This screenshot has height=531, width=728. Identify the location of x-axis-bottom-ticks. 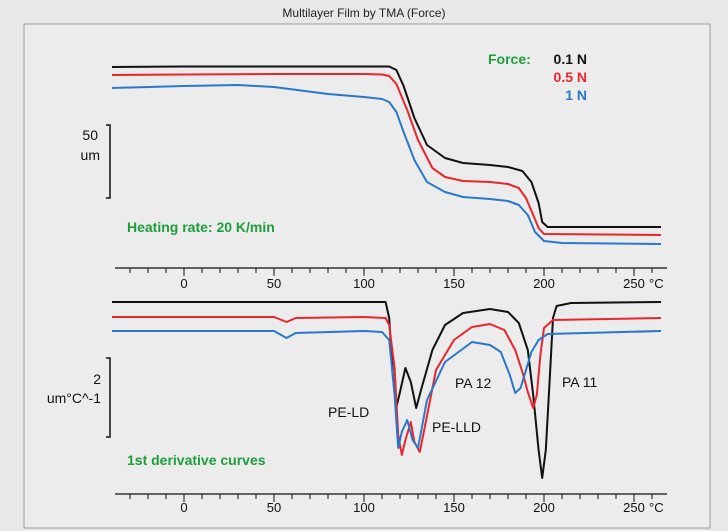
(391, 498).